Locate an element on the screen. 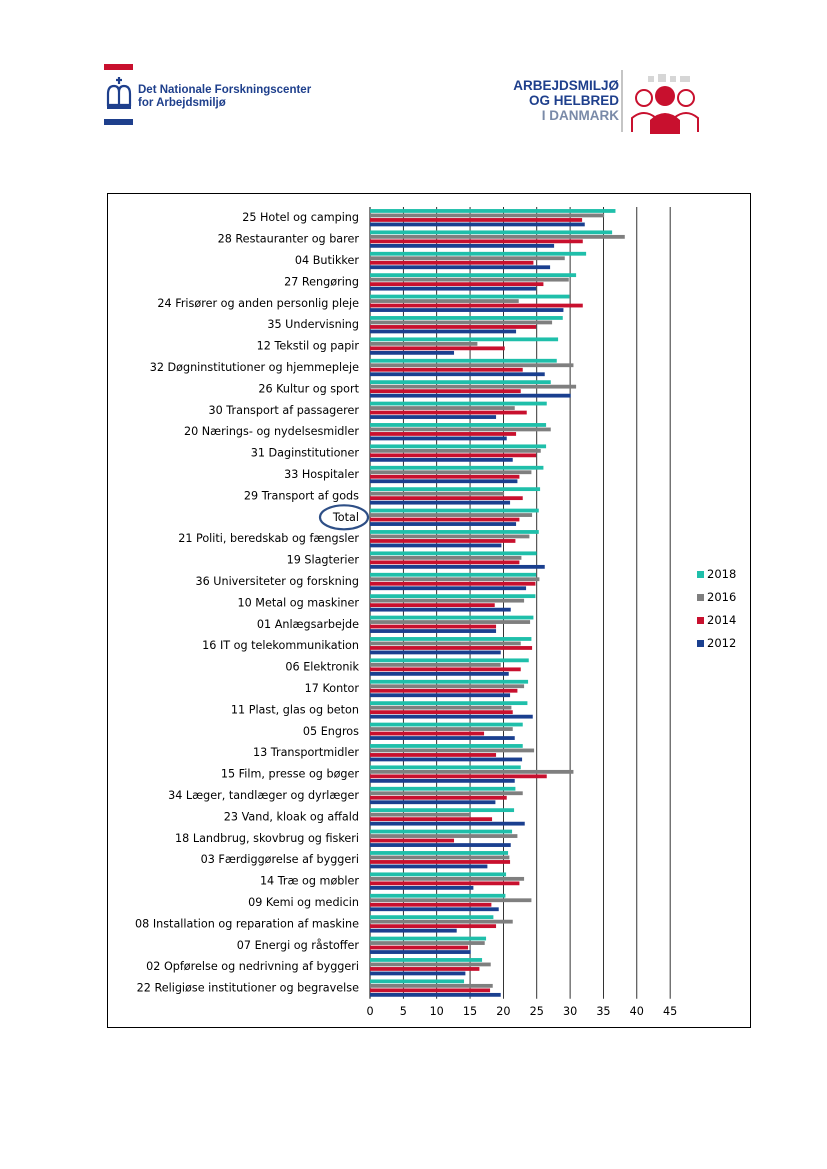 The width and height of the screenshot is (827, 1169). legend-item-2016: 2016 is located at coordinates (723, 601).